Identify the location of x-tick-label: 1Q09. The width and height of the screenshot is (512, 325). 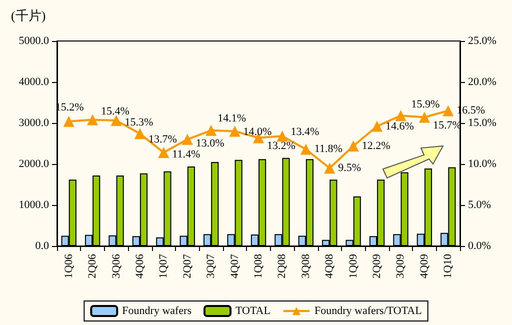
(353, 266).